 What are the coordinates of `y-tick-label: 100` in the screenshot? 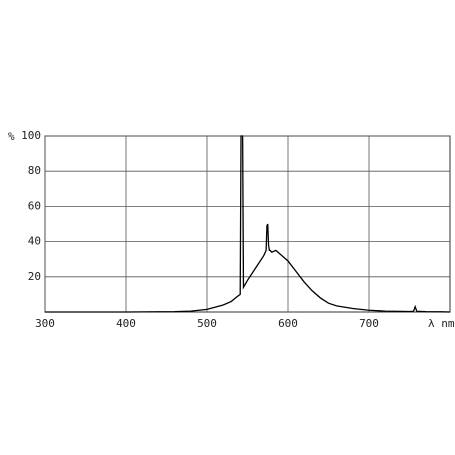 It's located at (31, 135).